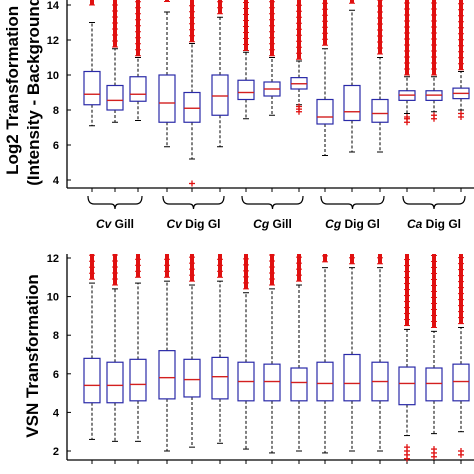  What do you see at coordinates (53, 76) in the screenshot?
I see `top-y-tick-label: 10` at bounding box center [53, 76].